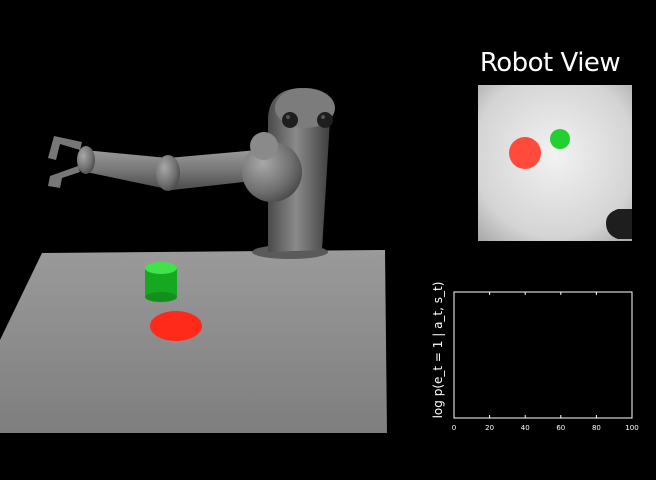  Describe the element at coordinates (264, 146) in the screenshot. I see `robot-shoulder-cap` at that location.